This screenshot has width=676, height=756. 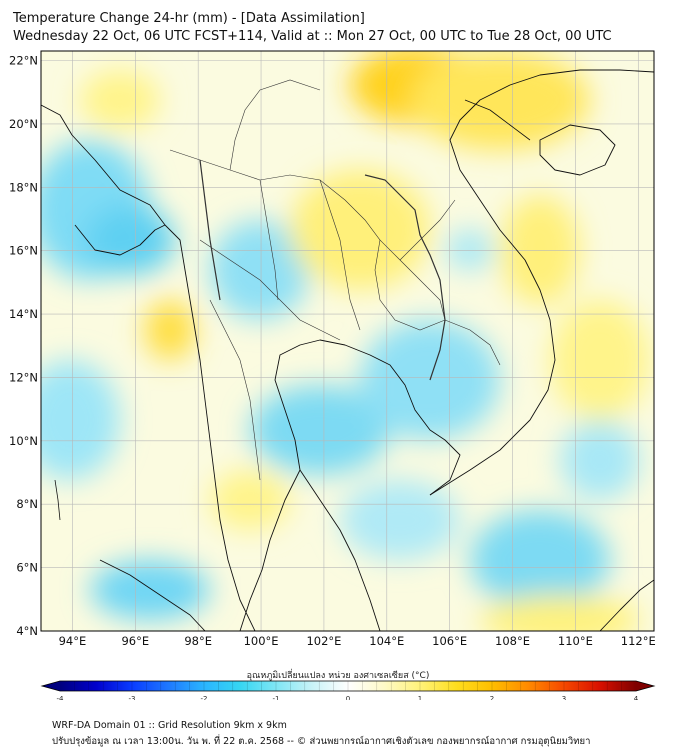 I want to click on lat-tick-label: 18°N, so click(x=23, y=187).